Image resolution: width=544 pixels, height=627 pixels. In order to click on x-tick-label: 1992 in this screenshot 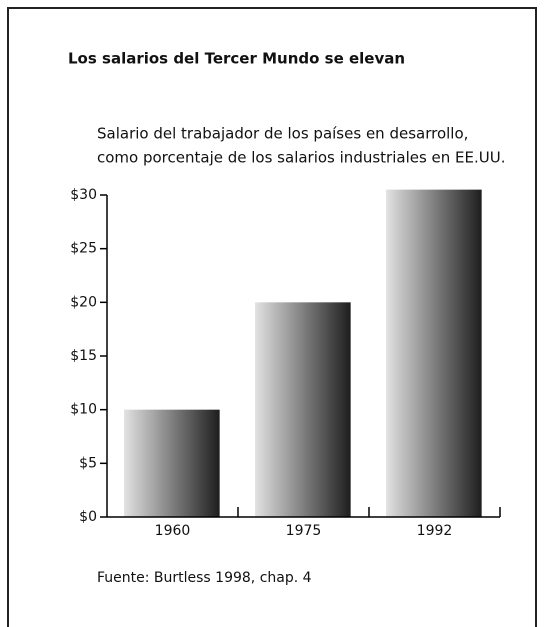, I will do `click(435, 531)`.